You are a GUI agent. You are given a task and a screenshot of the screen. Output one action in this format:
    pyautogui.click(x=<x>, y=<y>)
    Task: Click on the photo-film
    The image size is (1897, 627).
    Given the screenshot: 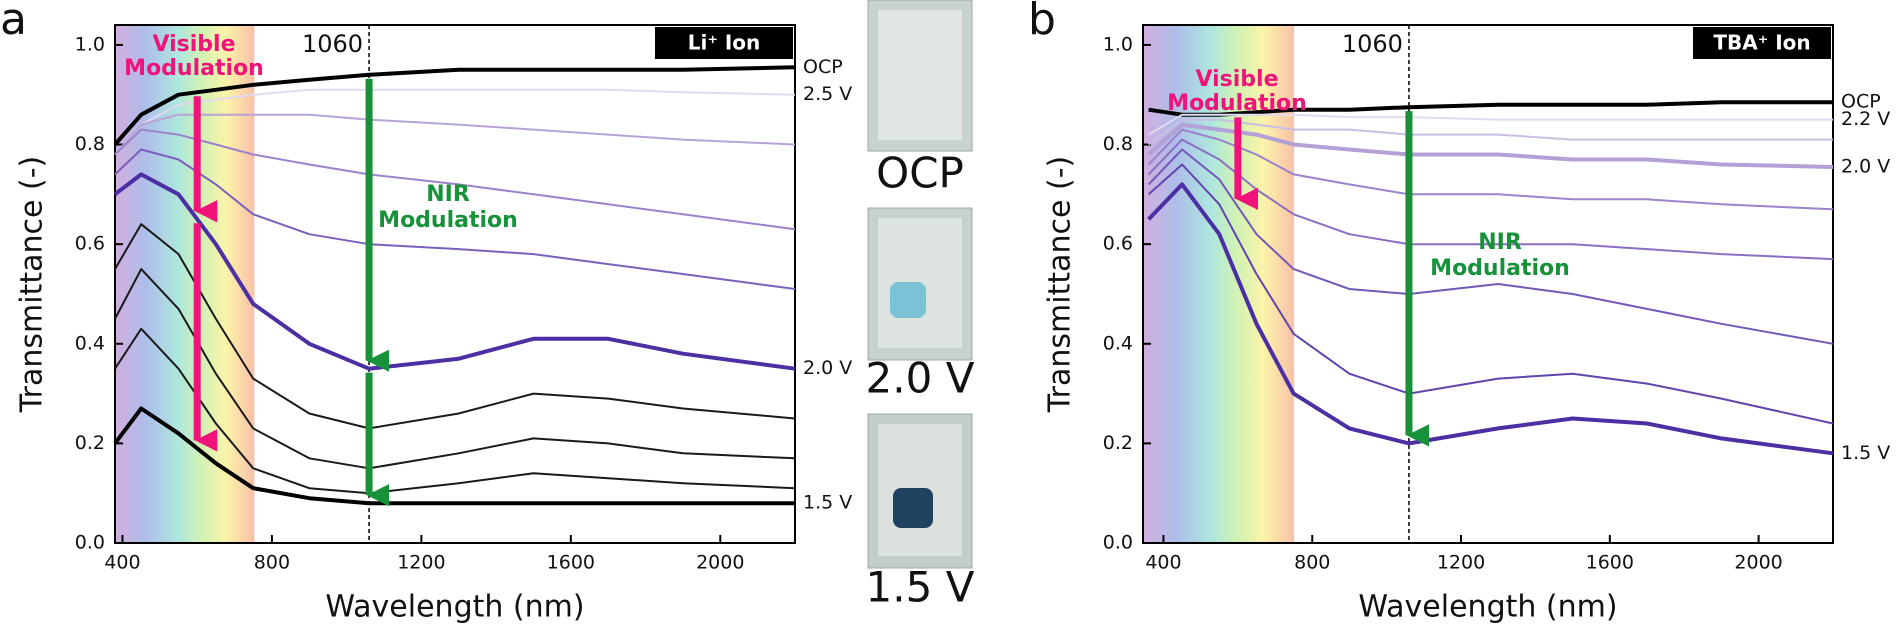 What is the action you would take?
    pyautogui.click(x=920, y=75)
    